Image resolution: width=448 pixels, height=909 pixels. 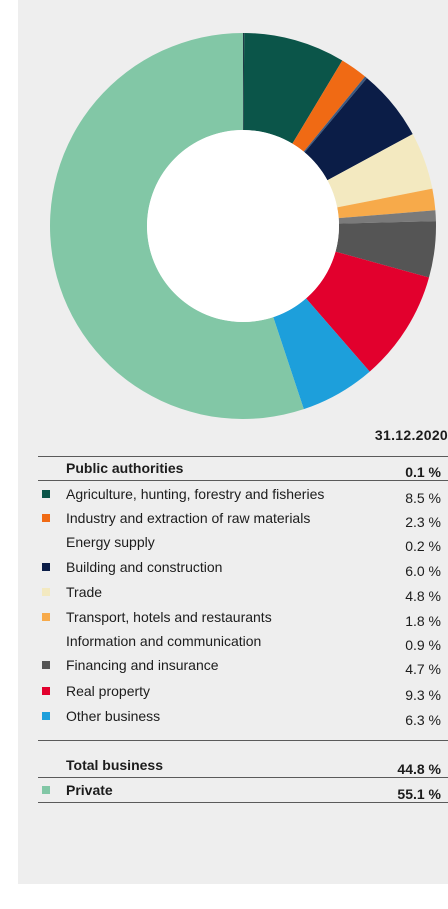 I want to click on row-value: 8.5 %, so click(x=423, y=498).